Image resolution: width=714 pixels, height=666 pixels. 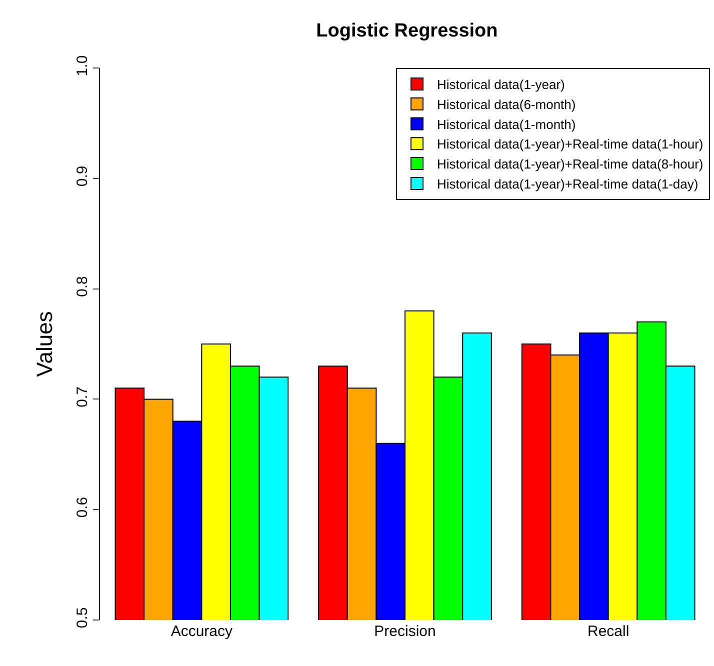 I want to click on y-tick-label: 0.8, so click(x=82, y=286).